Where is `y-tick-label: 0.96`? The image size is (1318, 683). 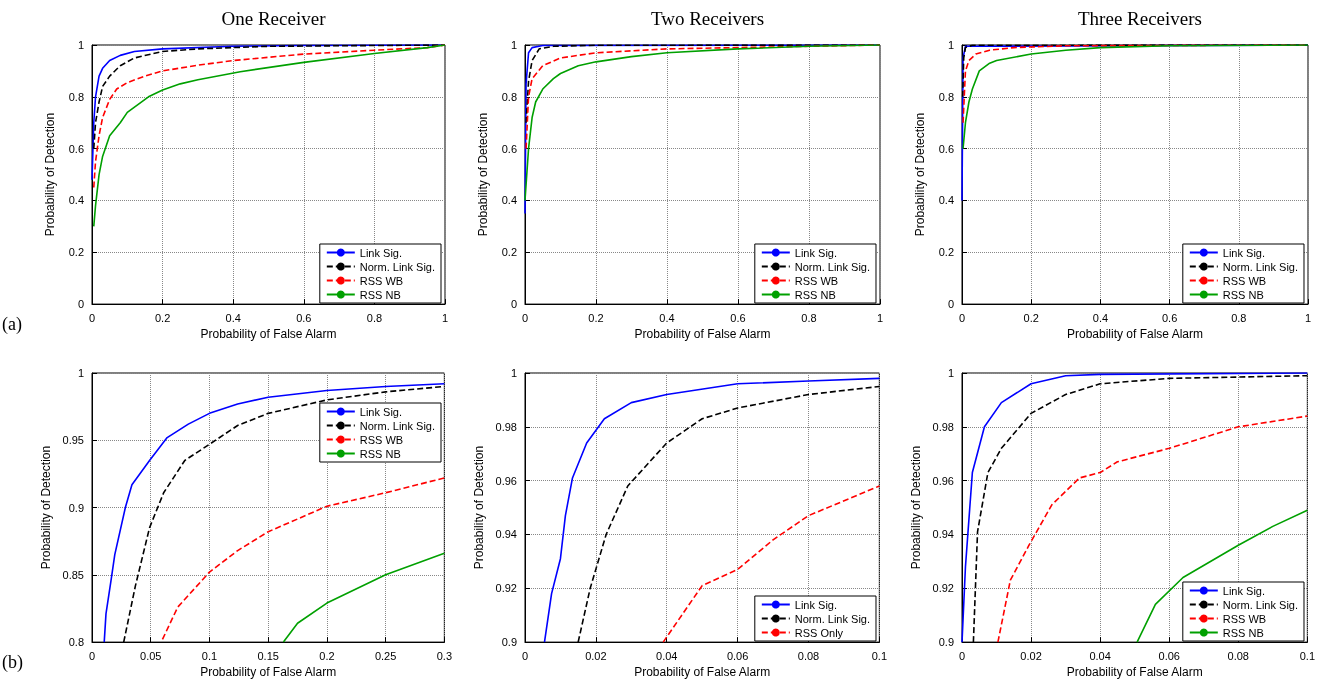 y-tick-label: 0.96 is located at coordinates (943, 480).